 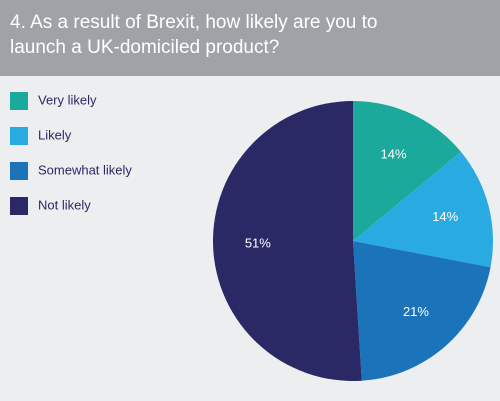 I want to click on legend-label: Not likely, so click(x=64, y=204).